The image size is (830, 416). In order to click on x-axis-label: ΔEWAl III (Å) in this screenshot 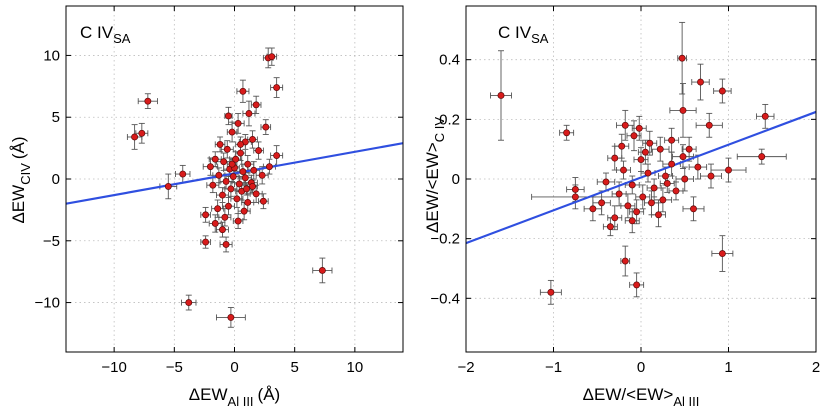, I will do `click(234, 397)`.